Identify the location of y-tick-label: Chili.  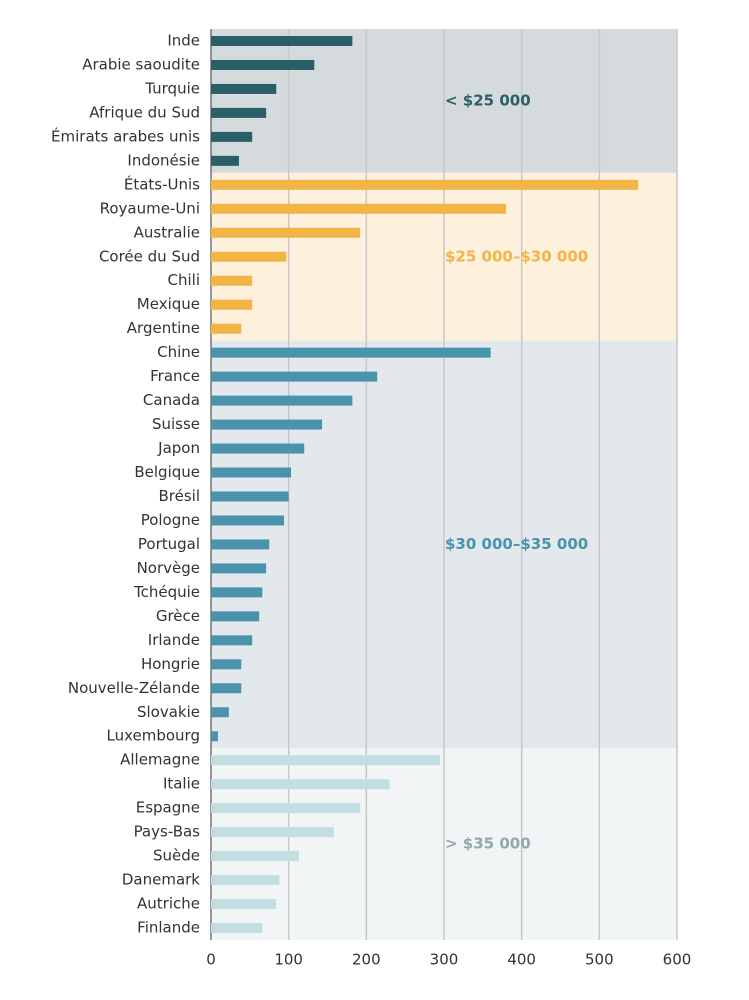
(184, 280).